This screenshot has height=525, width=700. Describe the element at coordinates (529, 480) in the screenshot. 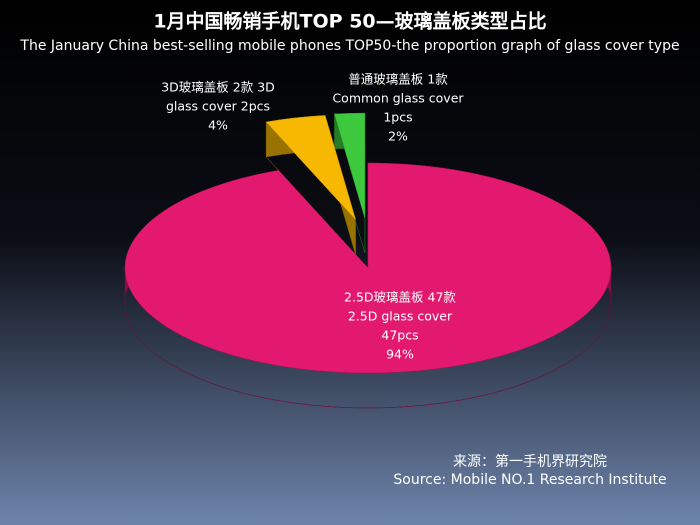

I see `source-en: Source: Mobile NO.1 Research Institute` at that location.